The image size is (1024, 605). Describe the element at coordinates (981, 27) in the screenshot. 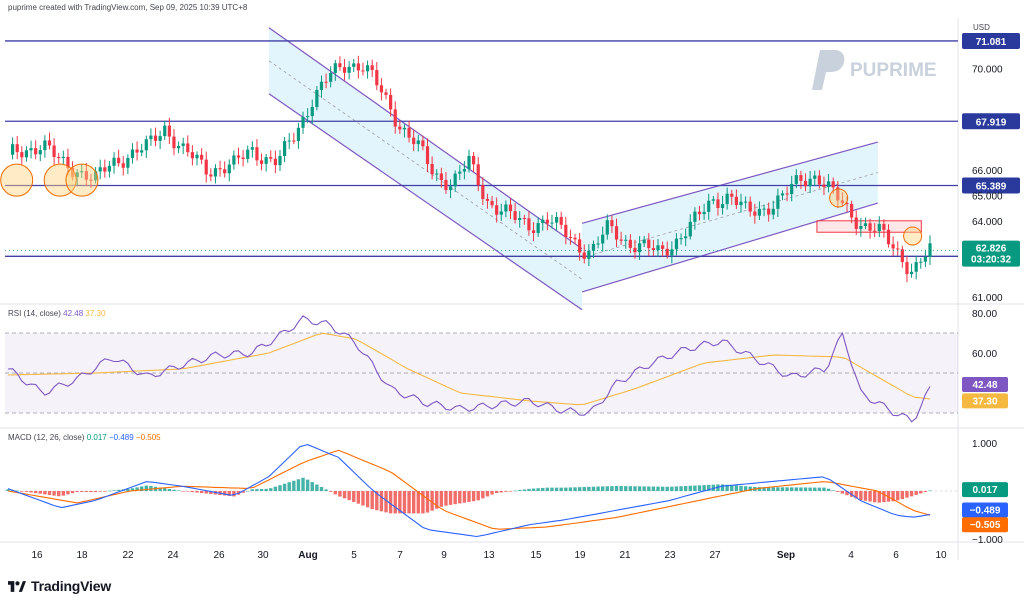

I see `currency-label: USD` at that location.